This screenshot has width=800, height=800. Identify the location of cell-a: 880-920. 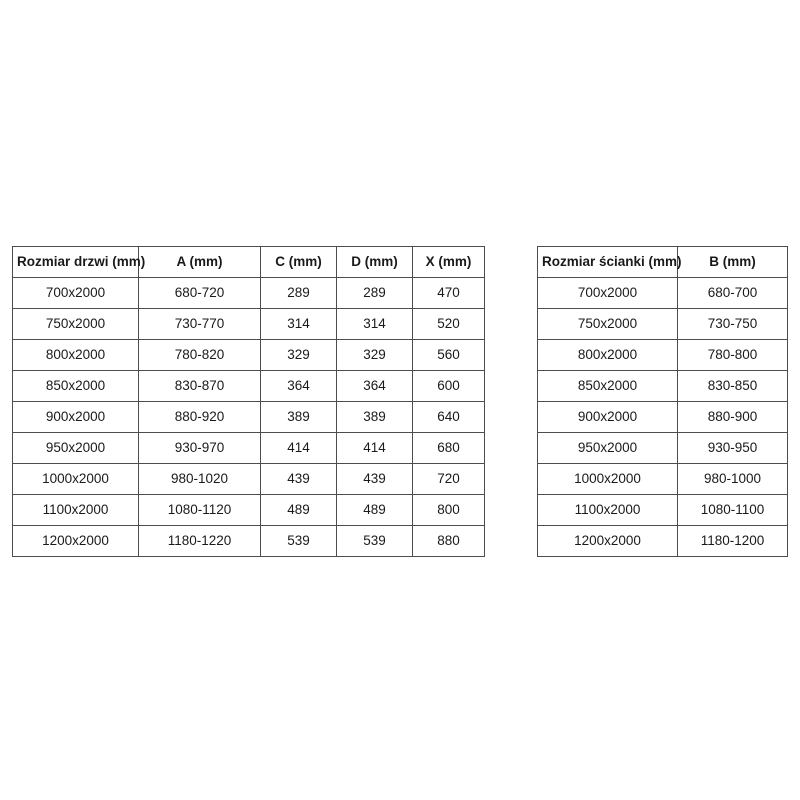
(199, 417).